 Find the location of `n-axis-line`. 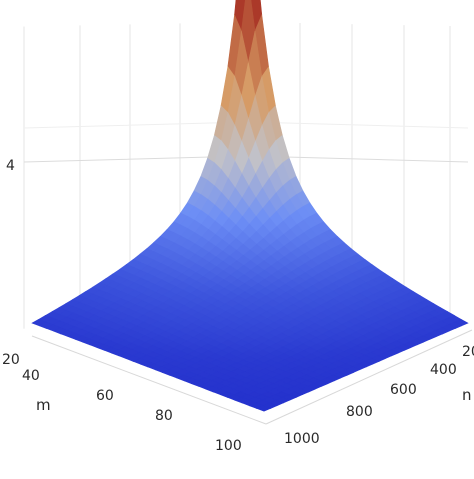

n-axis-line is located at coordinates (369, 377).